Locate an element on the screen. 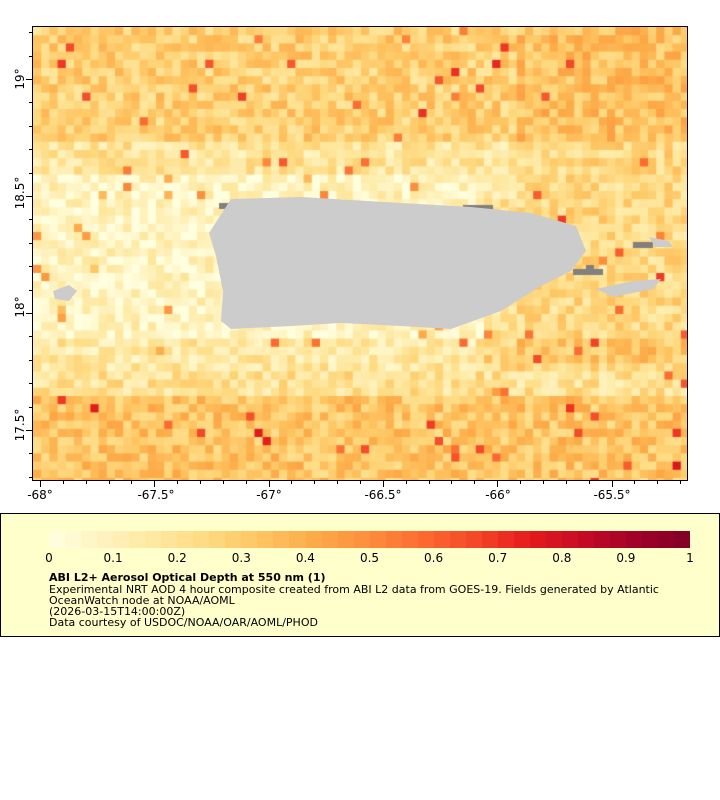  colorbar-tick-label: 1 is located at coordinates (690, 558).